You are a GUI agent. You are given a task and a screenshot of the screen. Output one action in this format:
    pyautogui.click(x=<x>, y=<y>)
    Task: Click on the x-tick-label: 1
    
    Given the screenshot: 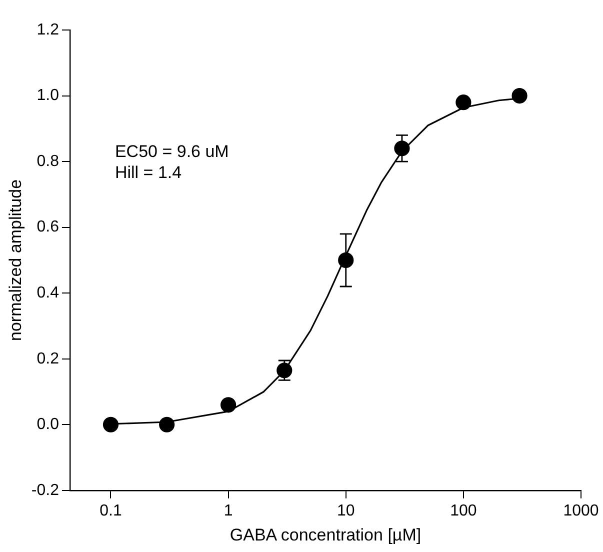 What is the action you would take?
    pyautogui.click(x=228, y=511)
    